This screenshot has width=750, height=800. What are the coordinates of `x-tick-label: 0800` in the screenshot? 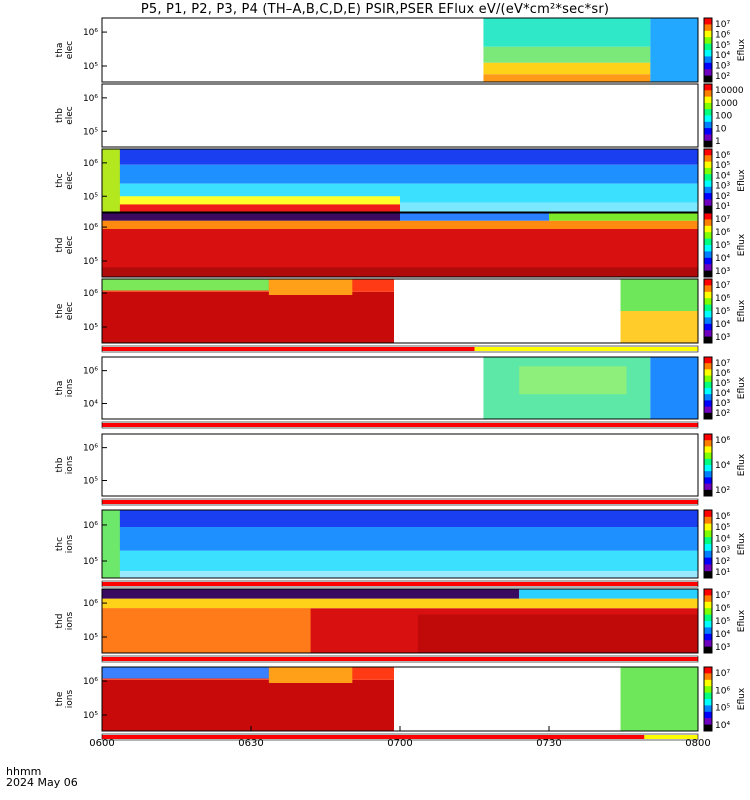 It's located at (697, 743).